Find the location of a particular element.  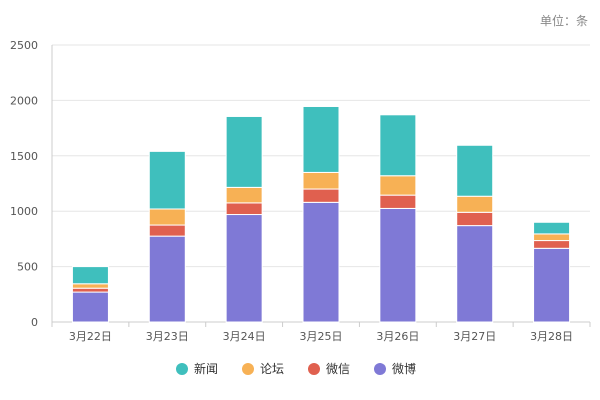

unit-label: 单位：条 is located at coordinates (563, 21).